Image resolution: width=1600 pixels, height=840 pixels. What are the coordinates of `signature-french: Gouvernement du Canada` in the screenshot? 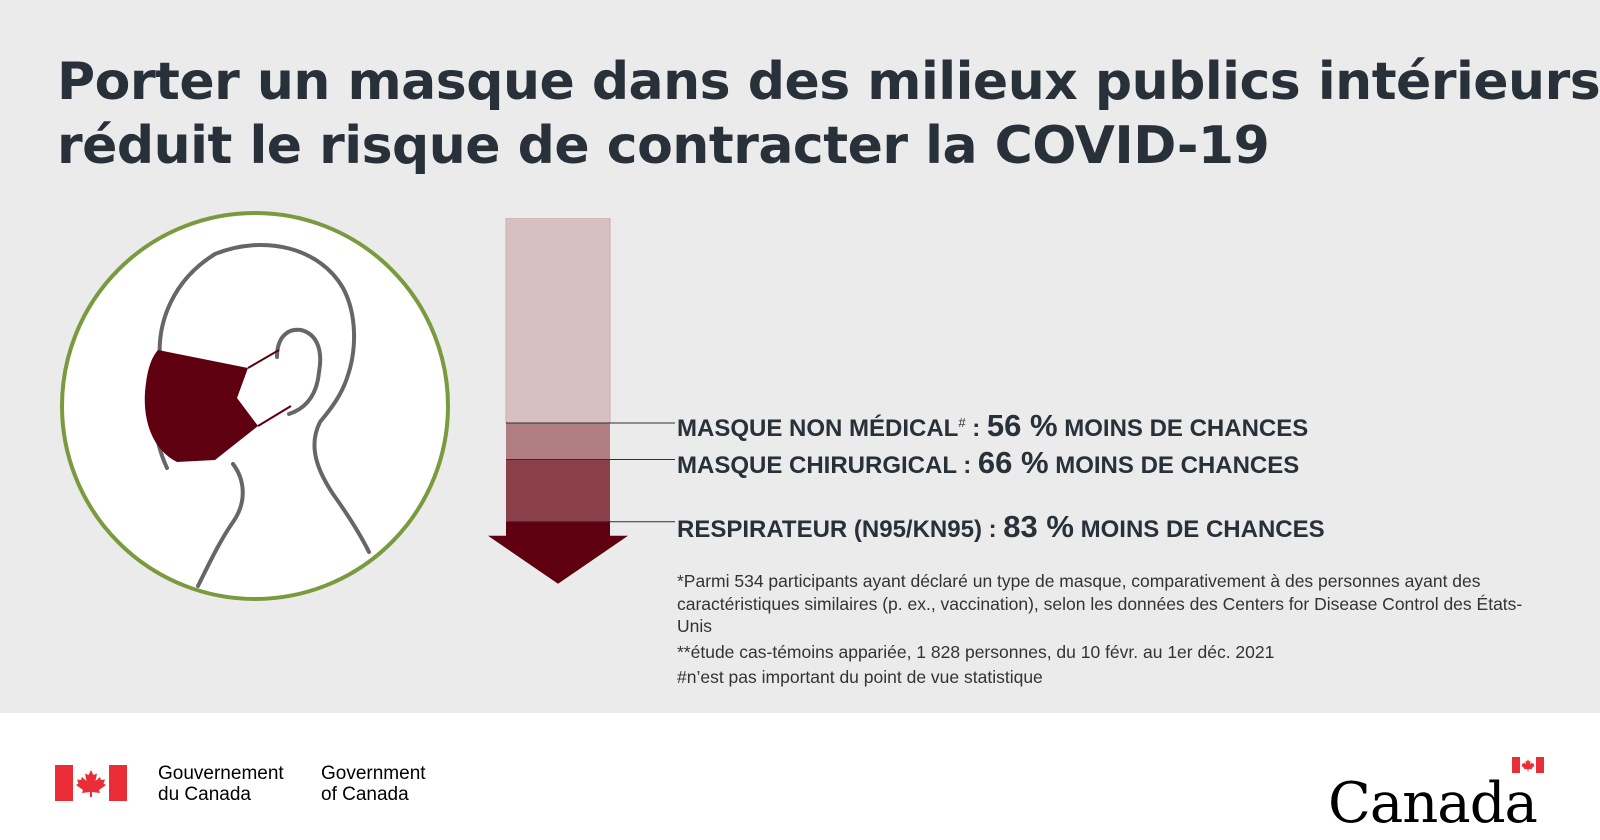 It's located at (221, 784).